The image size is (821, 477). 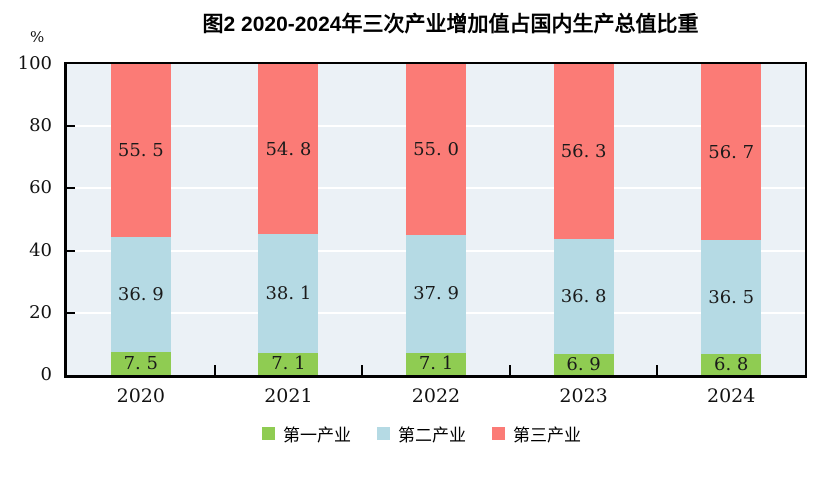 I want to click on bar-segment-第一产业-2020: 7. 5, so click(x=140, y=363).